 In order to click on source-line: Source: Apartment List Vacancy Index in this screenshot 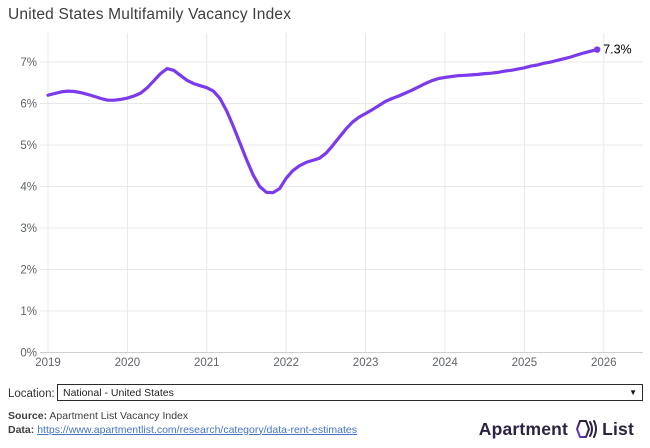, I will do `click(182, 417)`.